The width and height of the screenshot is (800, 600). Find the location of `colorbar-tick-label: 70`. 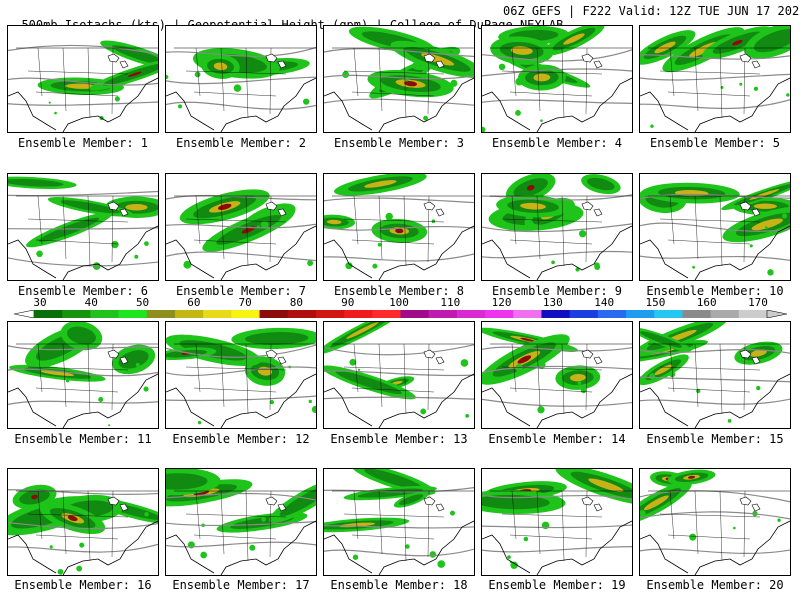

colorbar-tick-label: 70 is located at coordinates (245, 302).